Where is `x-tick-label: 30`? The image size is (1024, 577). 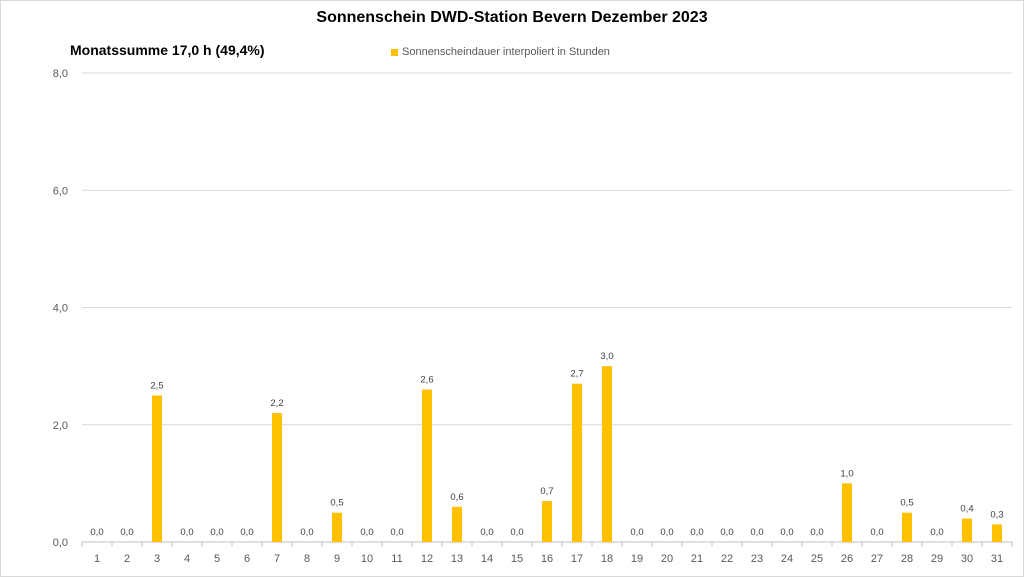
x-tick-label: 30 is located at coordinates (967, 559).